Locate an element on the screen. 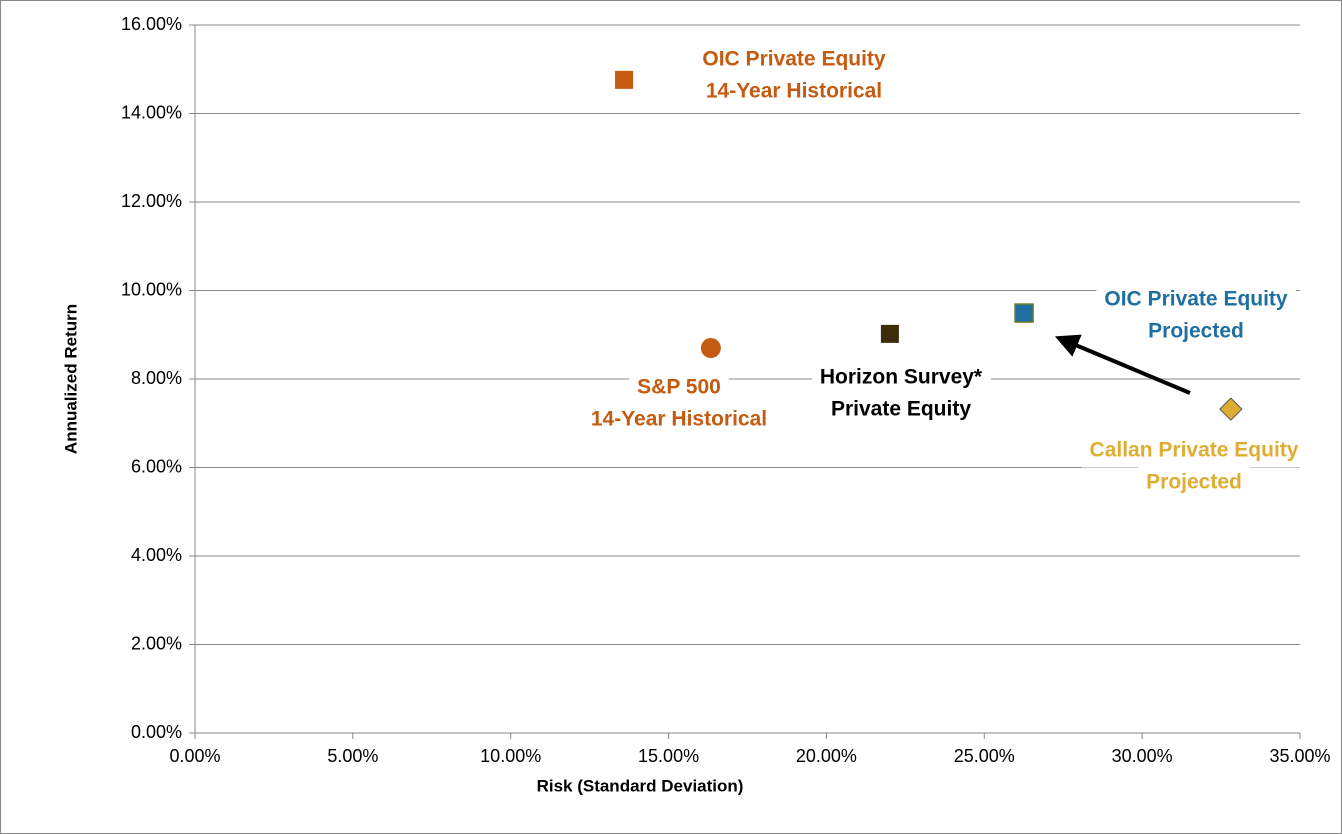  y-tick-label: 12.00% is located at coordinates (151, 201).